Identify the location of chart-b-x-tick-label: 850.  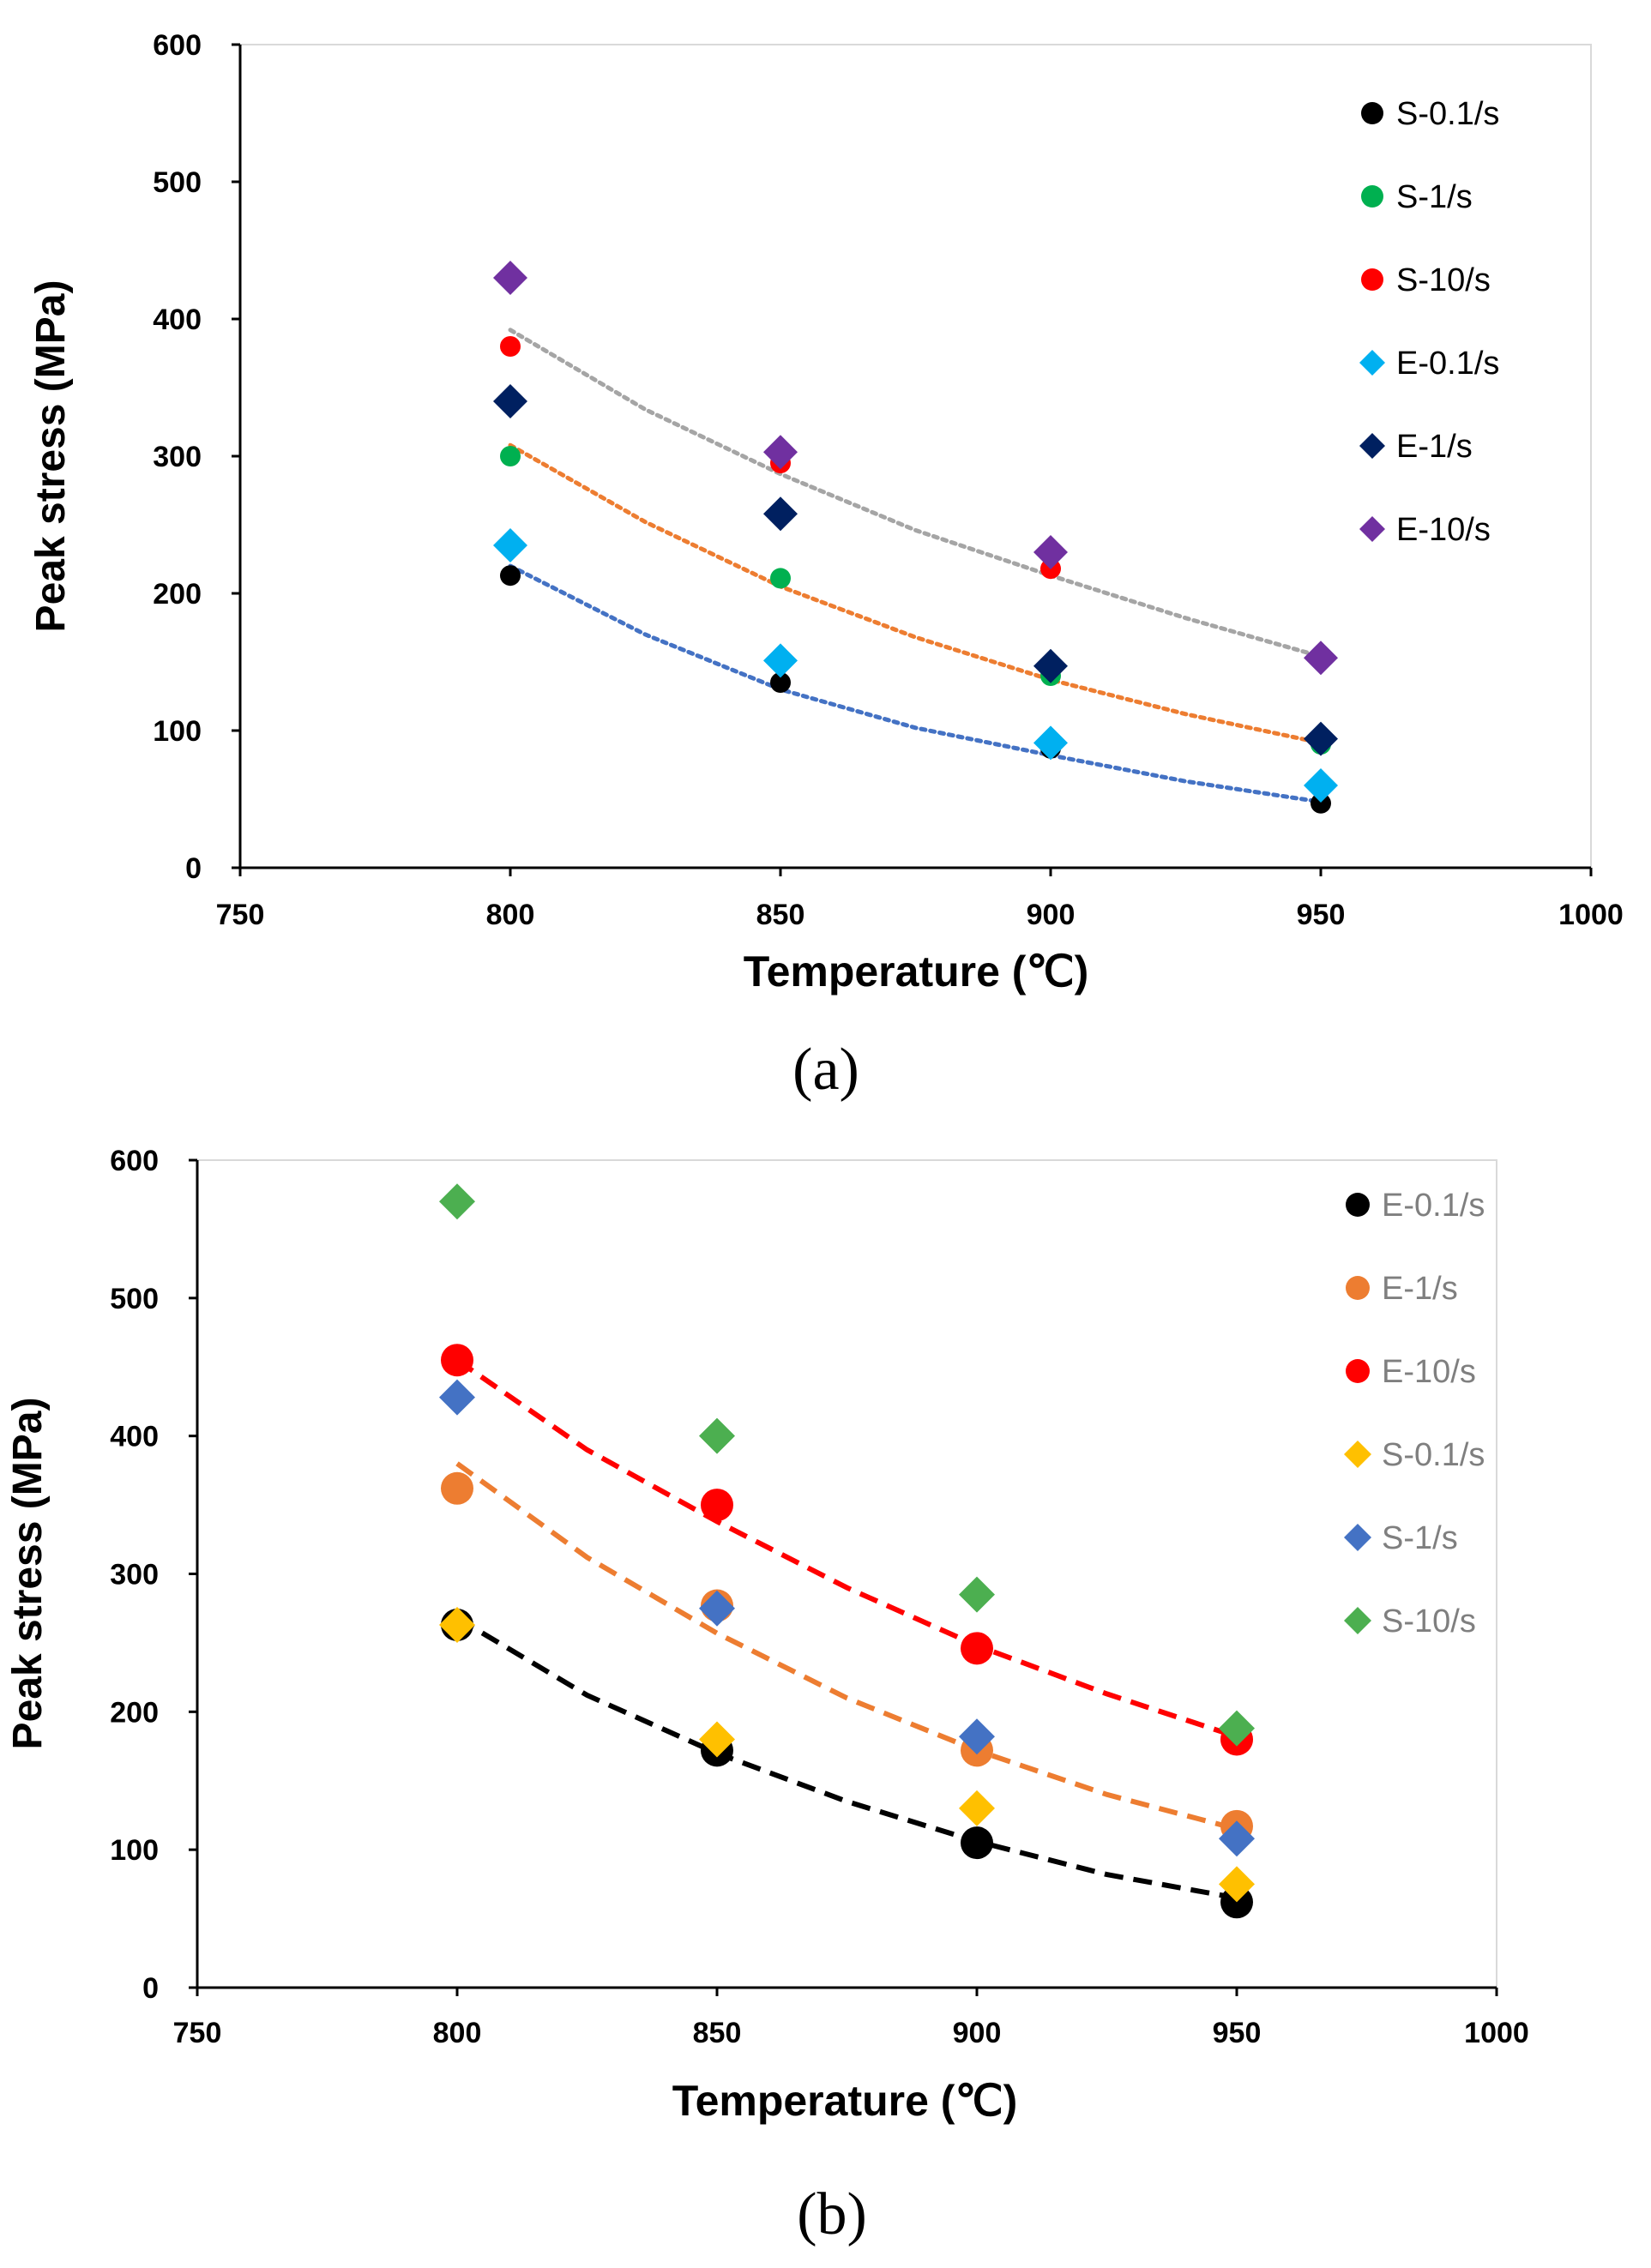
(717, 2033).